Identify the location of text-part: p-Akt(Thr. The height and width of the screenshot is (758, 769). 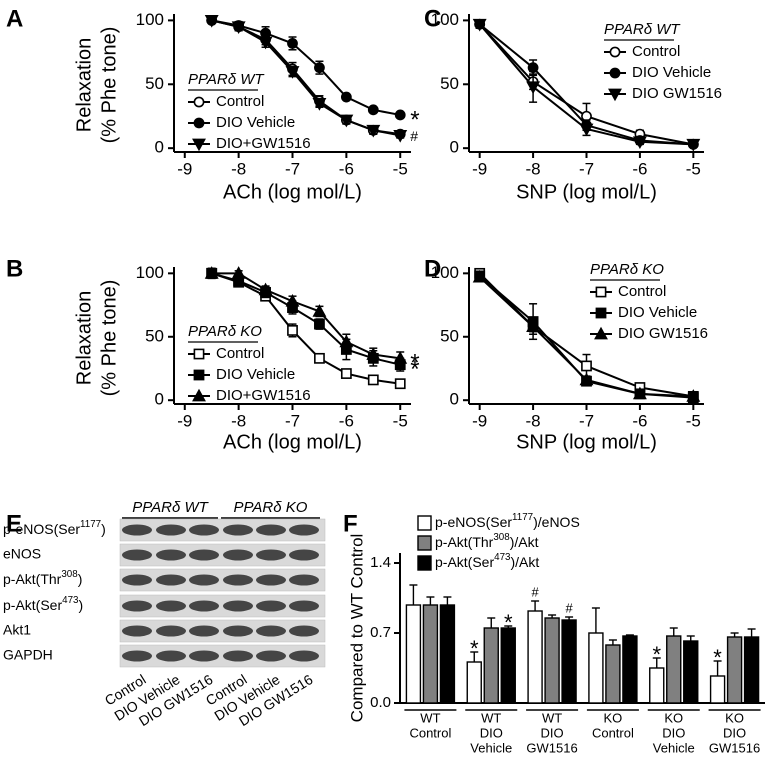
(464, 542).